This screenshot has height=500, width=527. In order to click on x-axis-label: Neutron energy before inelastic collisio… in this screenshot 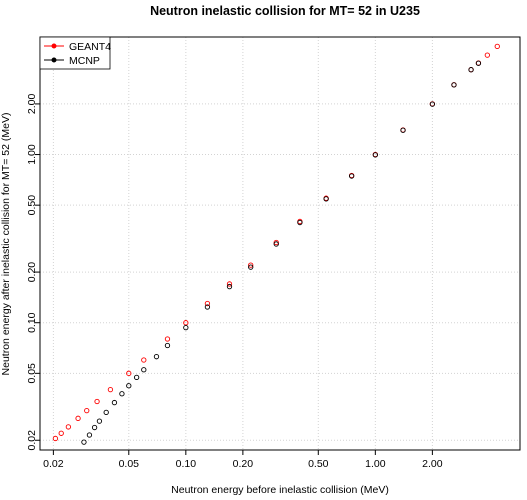, I will do `click(280, 490)`.